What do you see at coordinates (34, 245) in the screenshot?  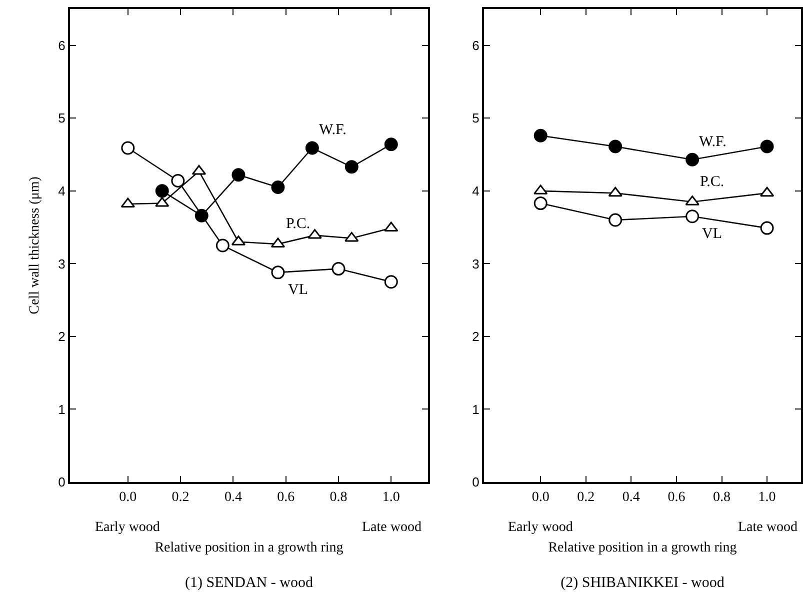 I see `y-axis-title: Cell wall thickness (μm)` at bounding box center [34, 245].